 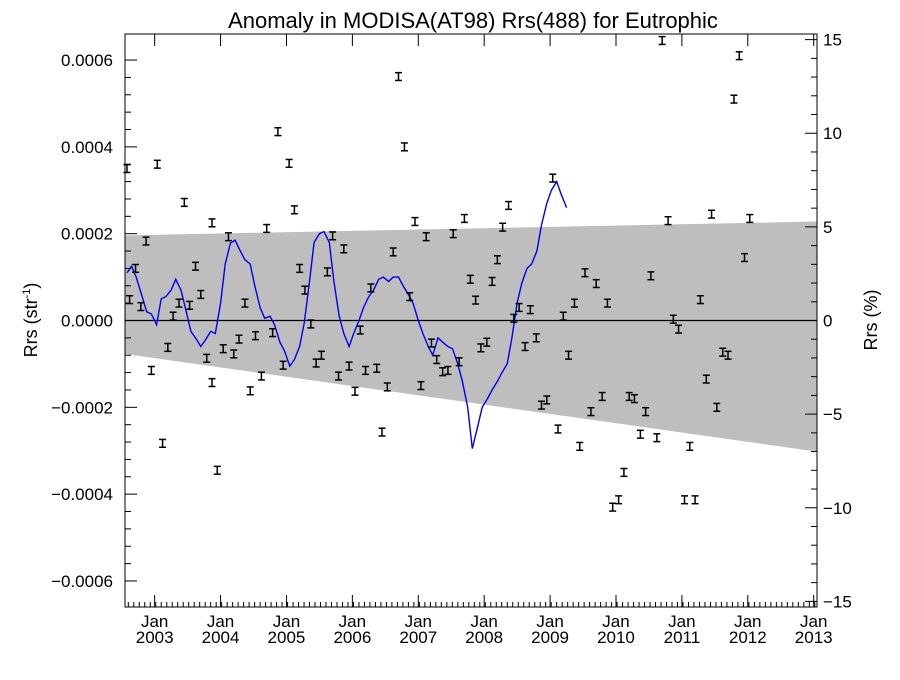 I want to click on y-tick-label-right: −10, so click(x=837, y=508).